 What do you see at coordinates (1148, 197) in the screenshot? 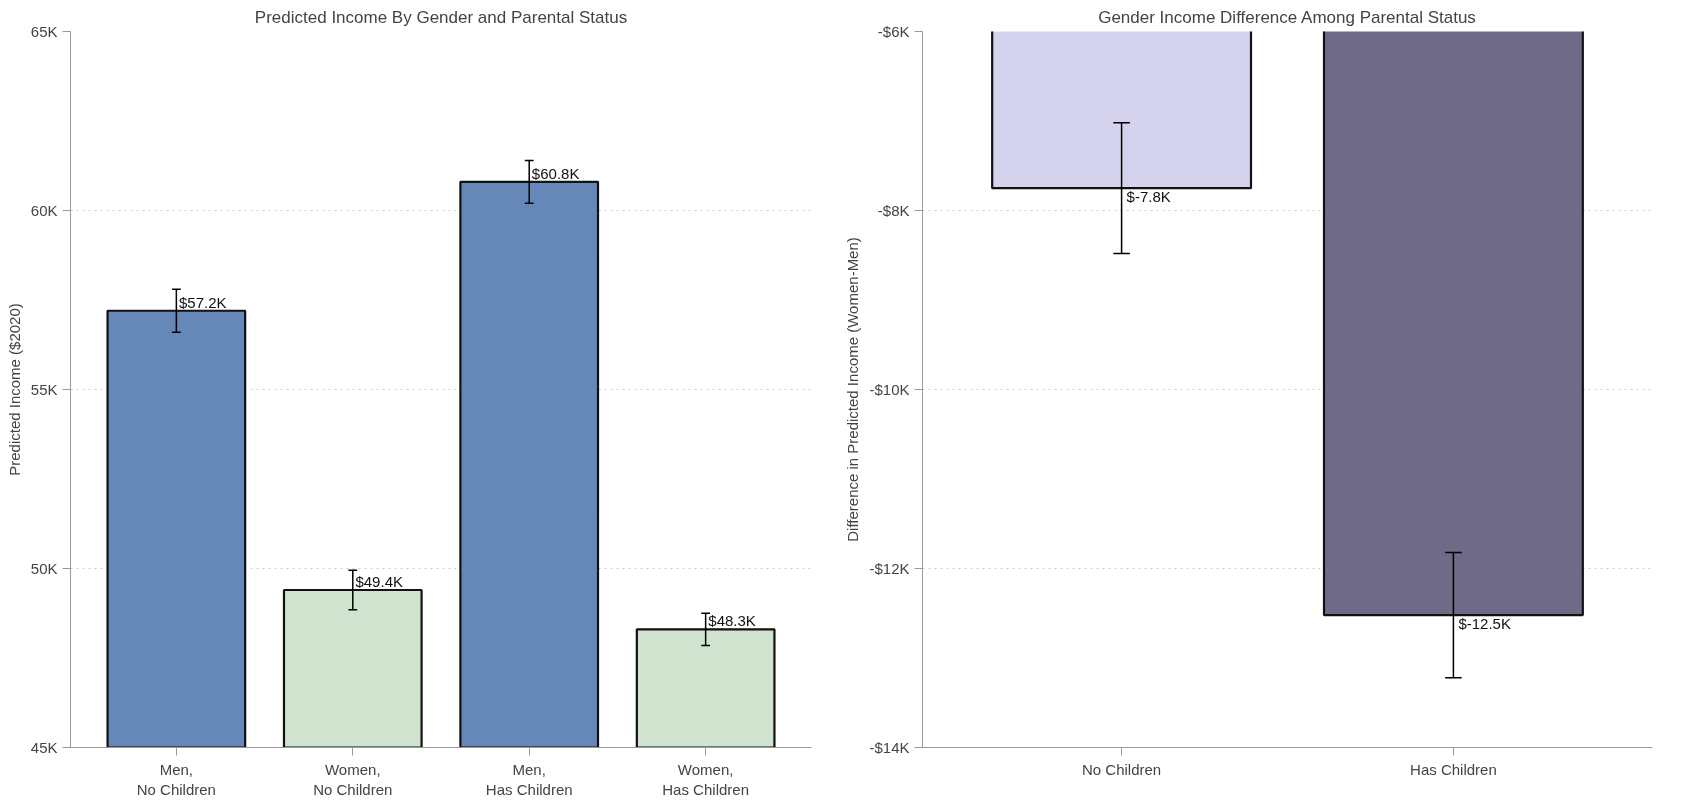
I see `data-label: $-7.8K` at bounding box center [1148, 197].